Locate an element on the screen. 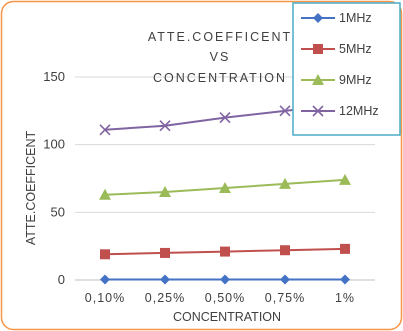  series-1mhz is located at coordinates (225, 279).